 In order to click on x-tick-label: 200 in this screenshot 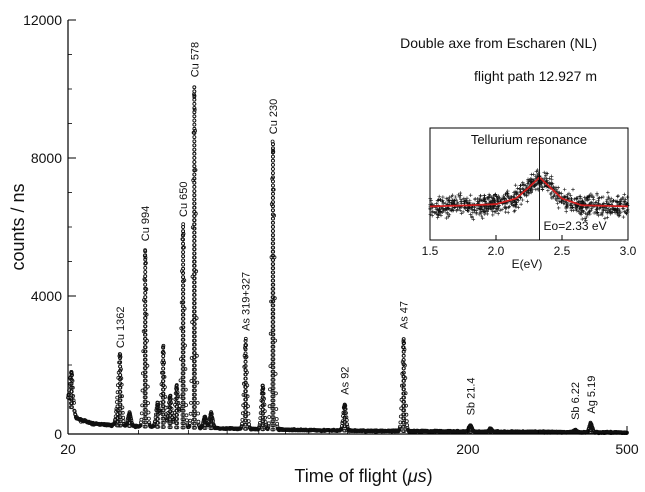, I will do `click(468, 449)`.